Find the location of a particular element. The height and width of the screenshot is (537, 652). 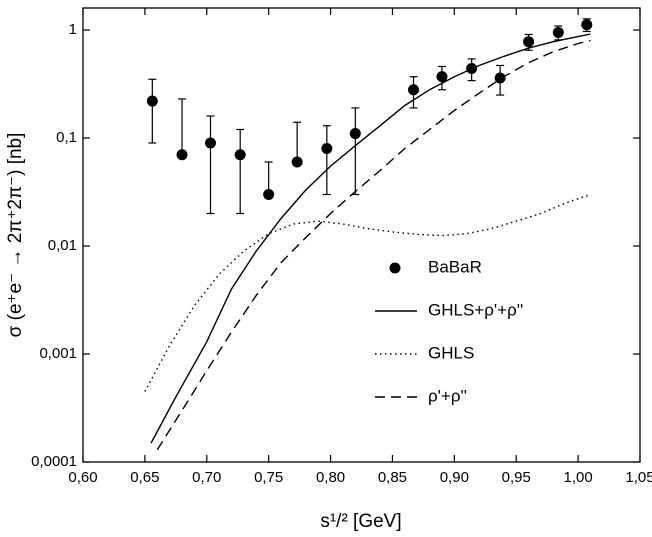

y-tick-label: 0,1 is located at coordinates (66, 137).